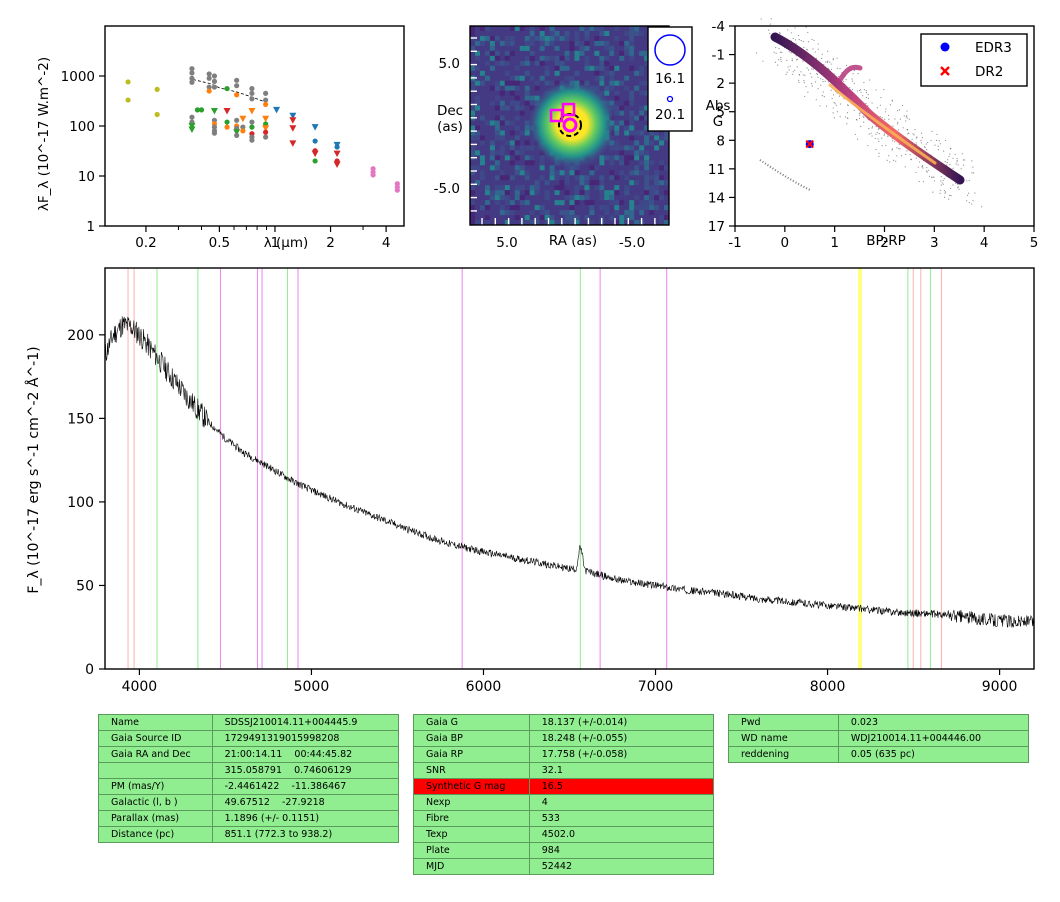 This screenshot has width=1060, height=902. I want to click on sed-xtick-label: 1, so click(275, 243).